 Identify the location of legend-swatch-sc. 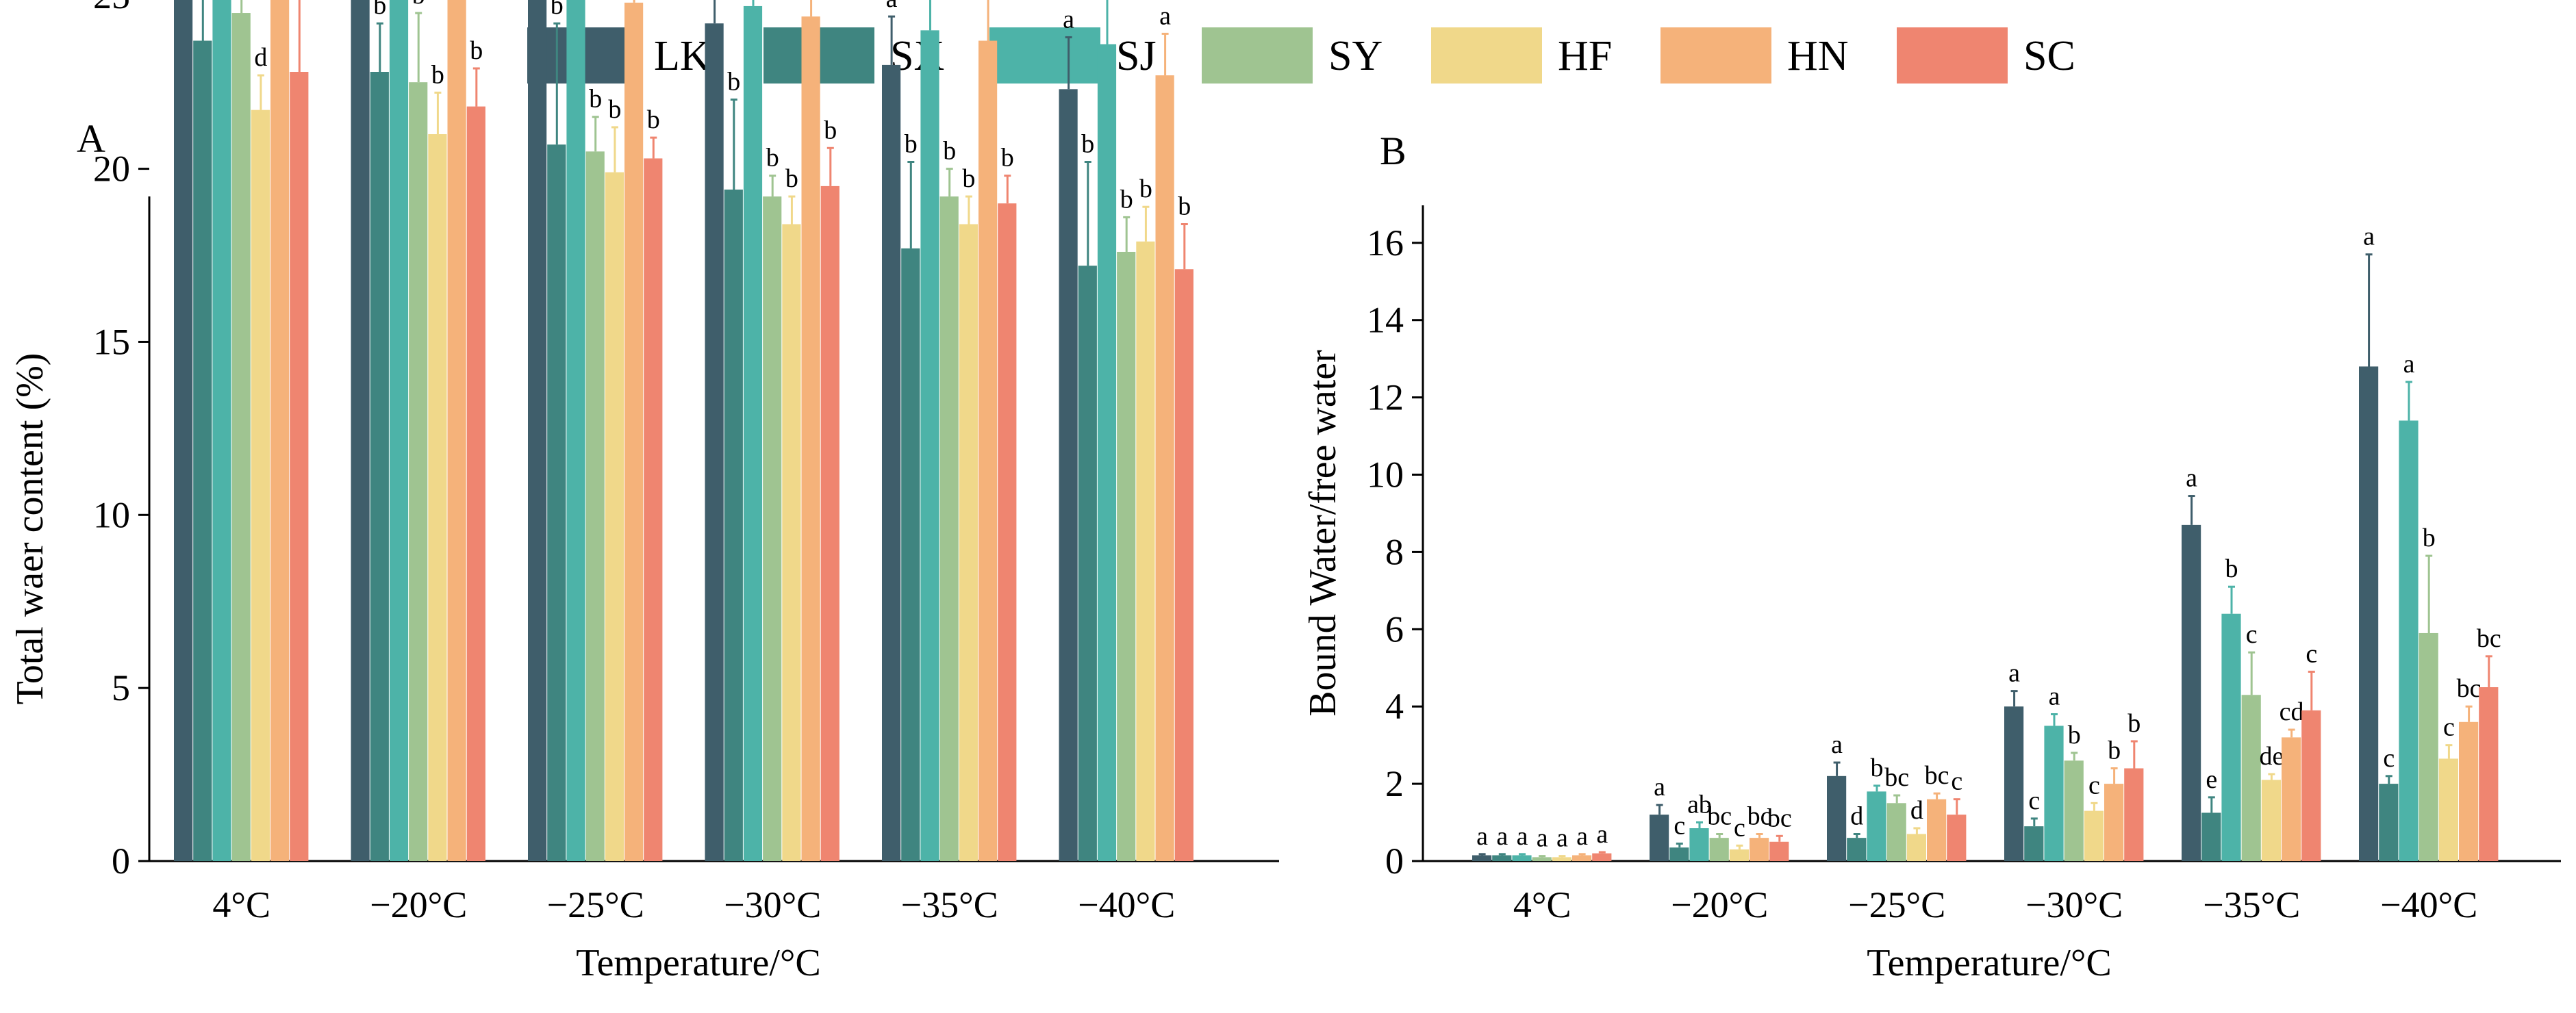
(1952, 55).